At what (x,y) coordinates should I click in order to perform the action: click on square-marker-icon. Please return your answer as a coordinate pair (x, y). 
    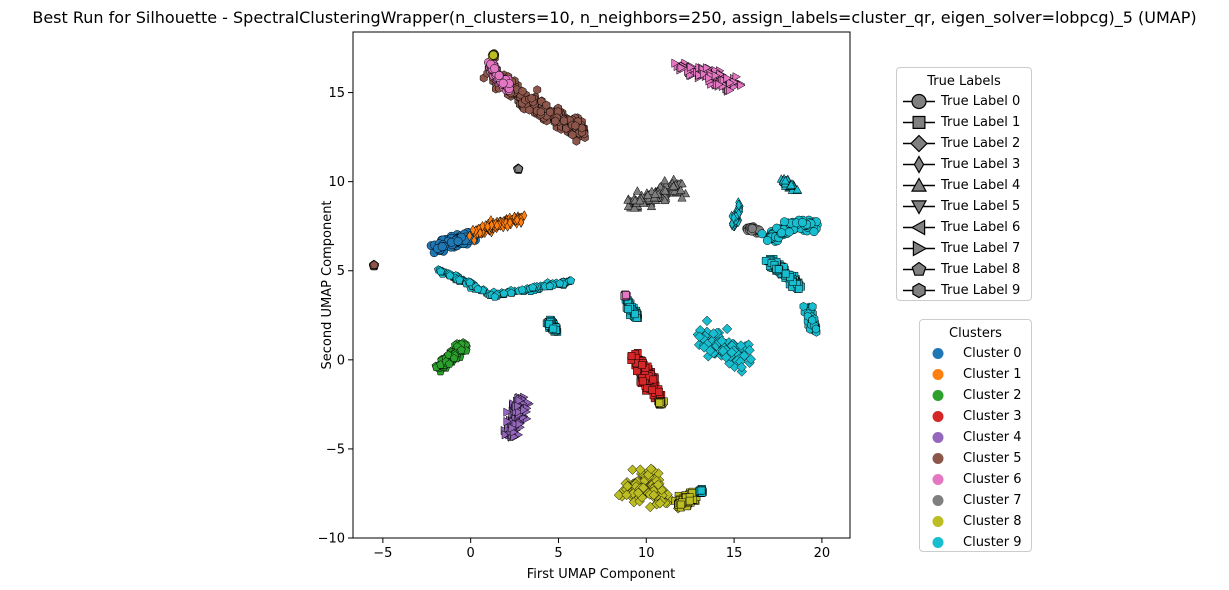
    Looking at the image, I should click on (919, 122).